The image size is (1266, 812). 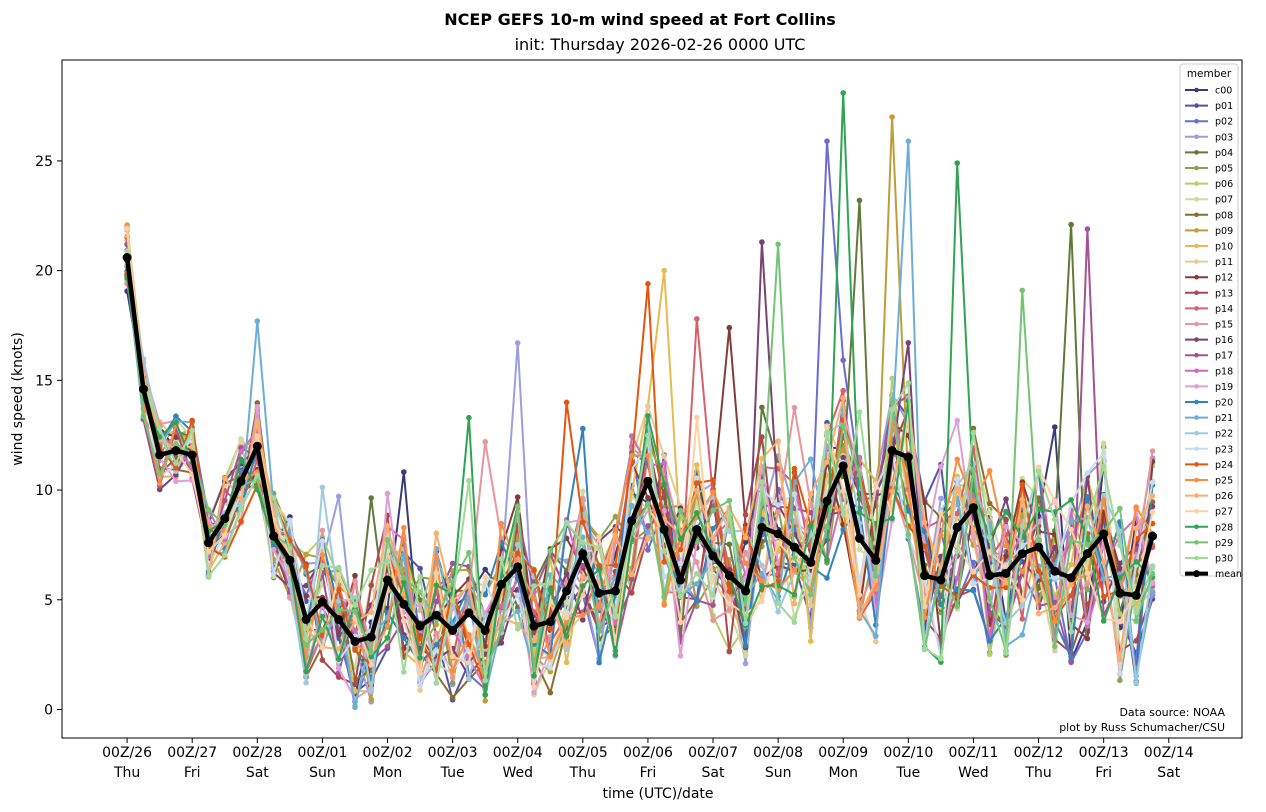 What do you see at coordinates (1142, 727) in the screenshot?
I see `plot-credit-note: plot by Russ Schumacher/CSU` at bounding box center [1142, 727].